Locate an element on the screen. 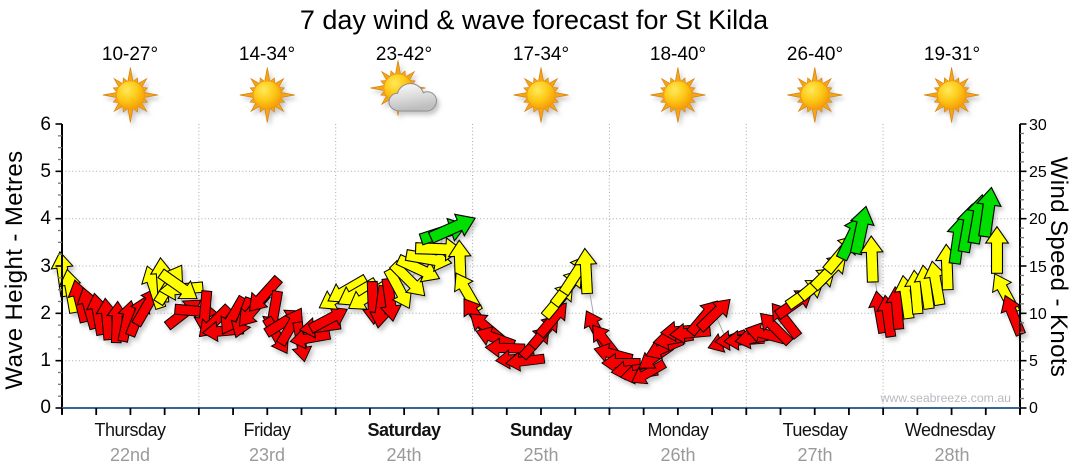  svg-text: 24th is located at coordinates (403, 455).